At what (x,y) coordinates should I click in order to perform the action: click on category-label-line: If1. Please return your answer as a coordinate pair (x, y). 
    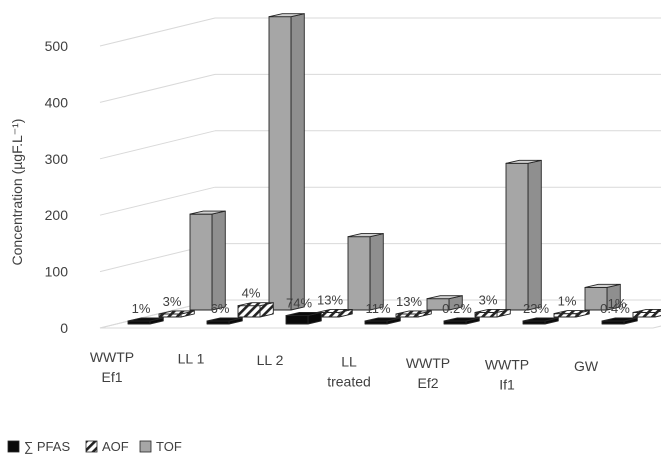
    Looking at the image, I should click on (507, 385).